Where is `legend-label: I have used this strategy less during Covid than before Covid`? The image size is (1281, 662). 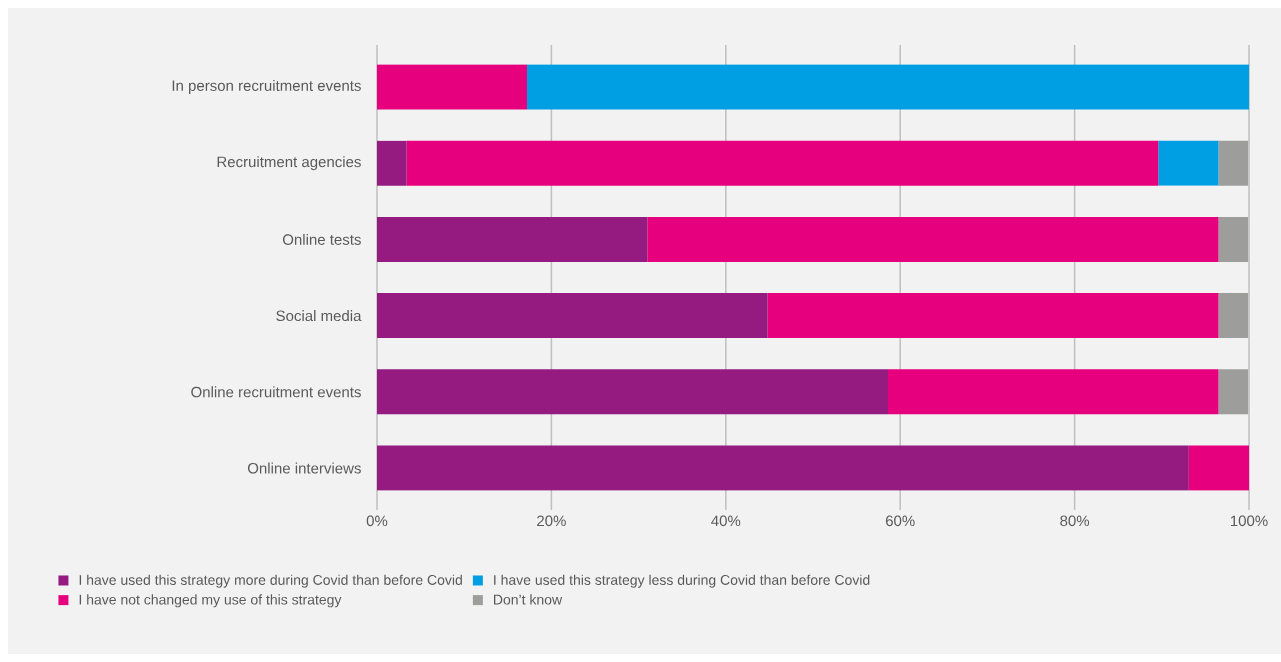 legend-label: I have used this strategy less during Covid than before Covid is located at coordinates (682, 581).